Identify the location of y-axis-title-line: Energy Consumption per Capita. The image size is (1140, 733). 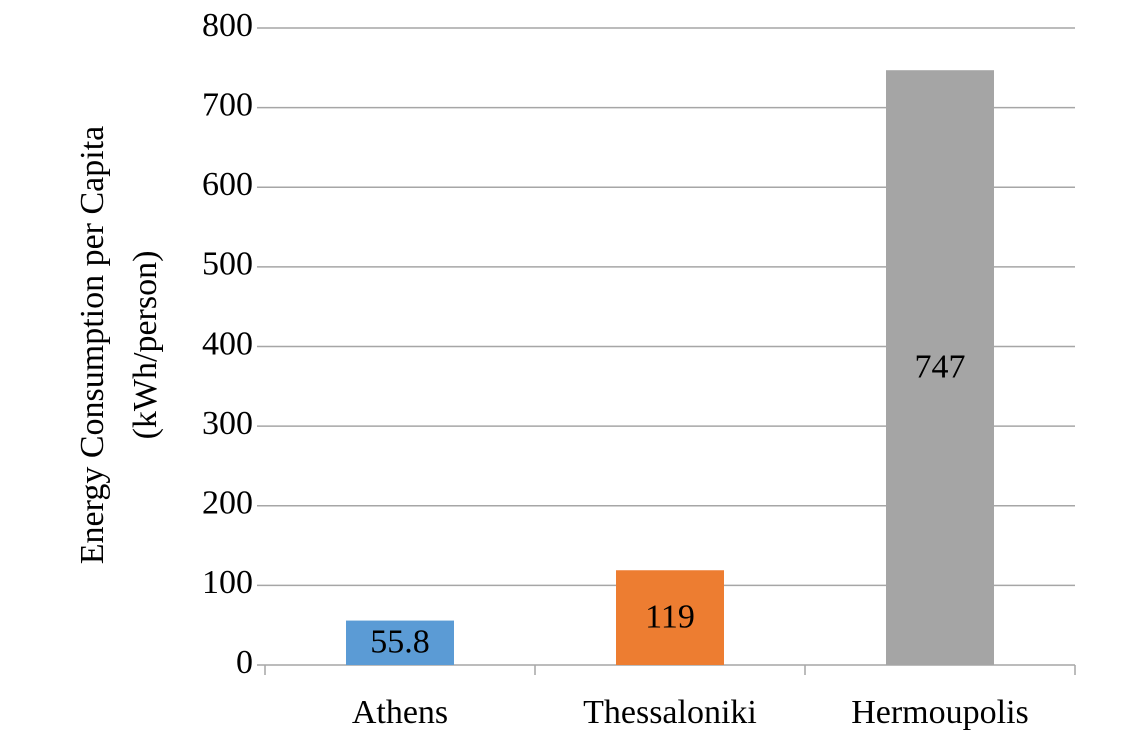
(92, 345).